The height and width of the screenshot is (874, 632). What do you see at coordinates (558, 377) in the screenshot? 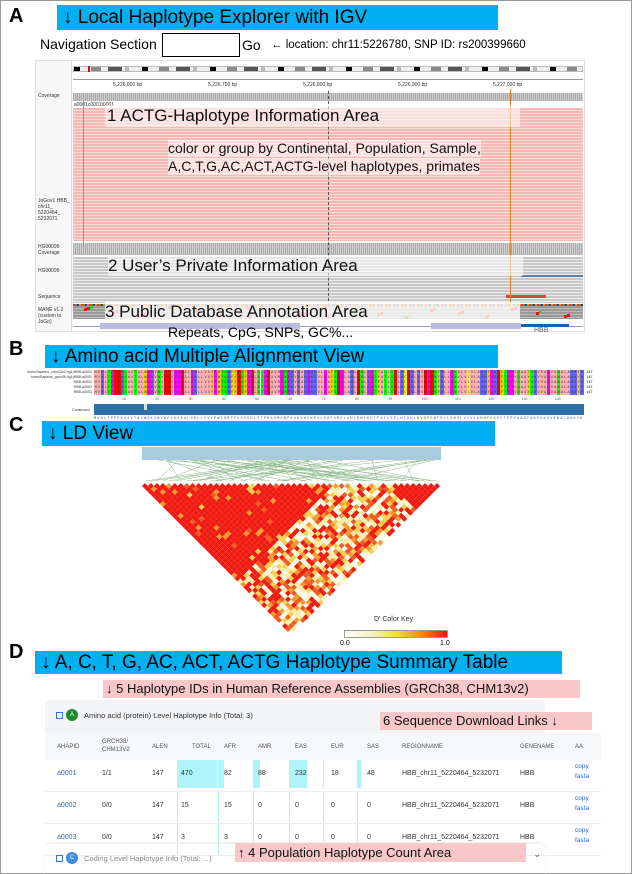
I see `residue: N` at bounding box center [558, 377].